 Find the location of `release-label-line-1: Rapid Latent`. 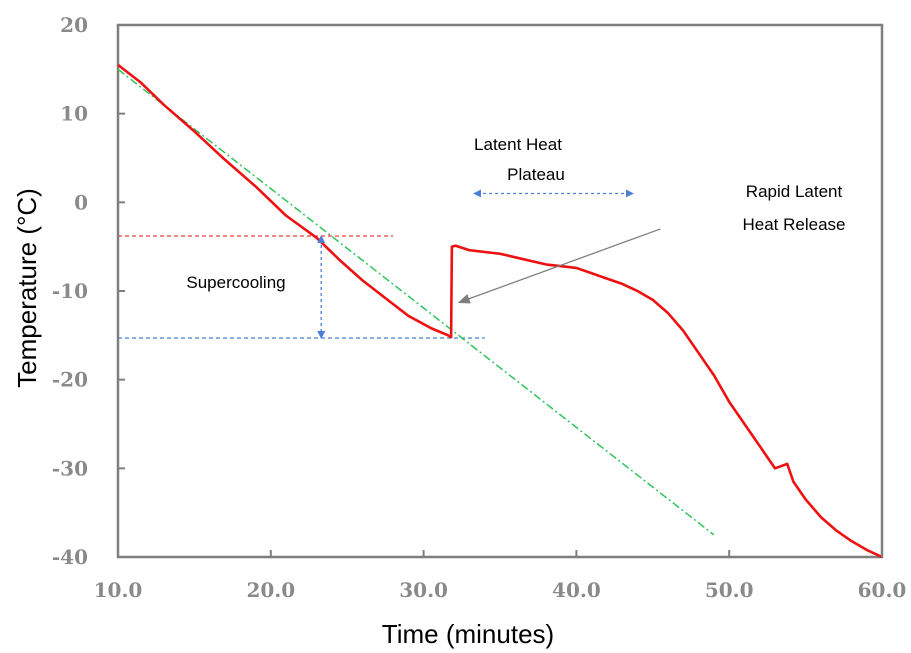

release-label-line-1: Rapid Latent is located at coordinates (794, 191).